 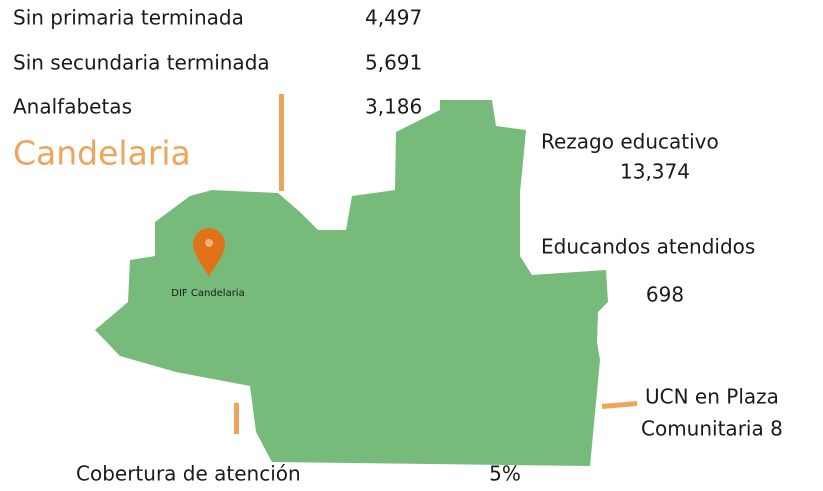 What do you see at coordinates (188, 474) in the screenshot?
I see `indicator-label: Cobertura de atención` at bounding box center [188, 474].